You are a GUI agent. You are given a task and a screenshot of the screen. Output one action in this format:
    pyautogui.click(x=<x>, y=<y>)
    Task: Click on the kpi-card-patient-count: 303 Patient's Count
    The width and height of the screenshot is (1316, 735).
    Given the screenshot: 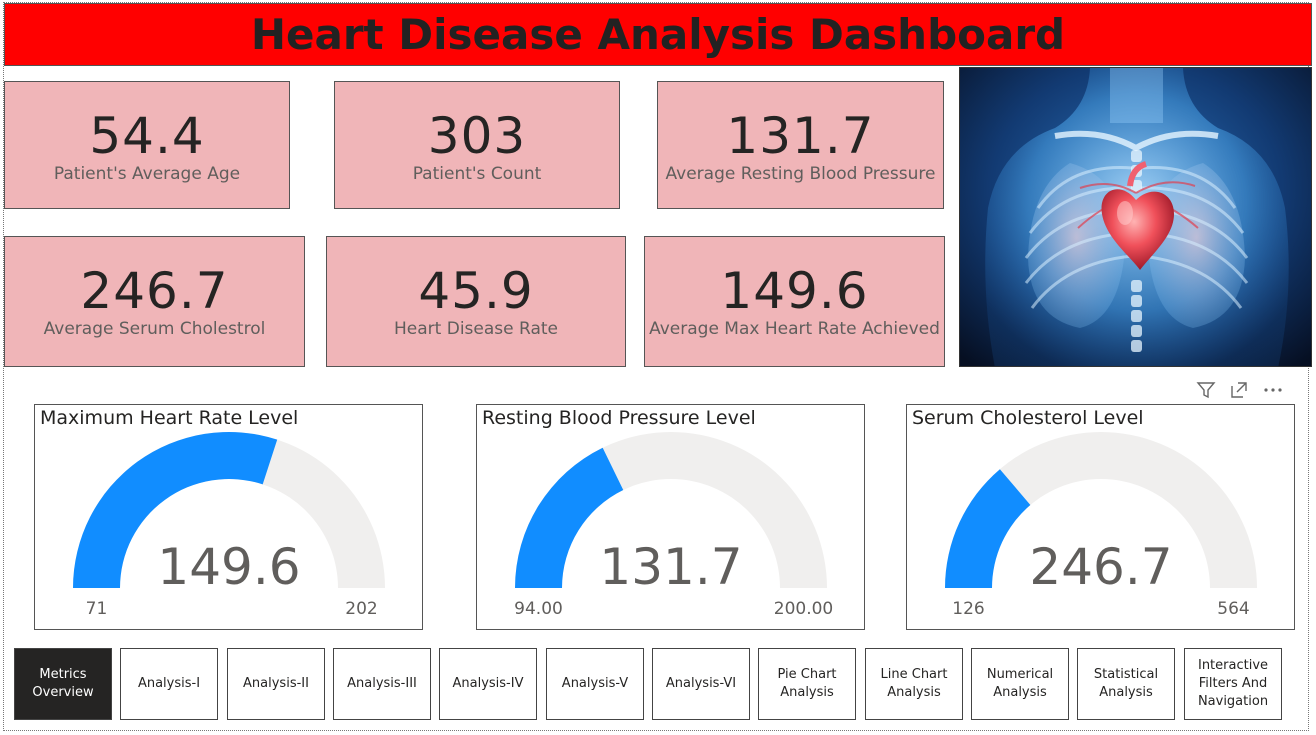 What is the action you would take?
    pyautogui.click(x=477, y=145)
    